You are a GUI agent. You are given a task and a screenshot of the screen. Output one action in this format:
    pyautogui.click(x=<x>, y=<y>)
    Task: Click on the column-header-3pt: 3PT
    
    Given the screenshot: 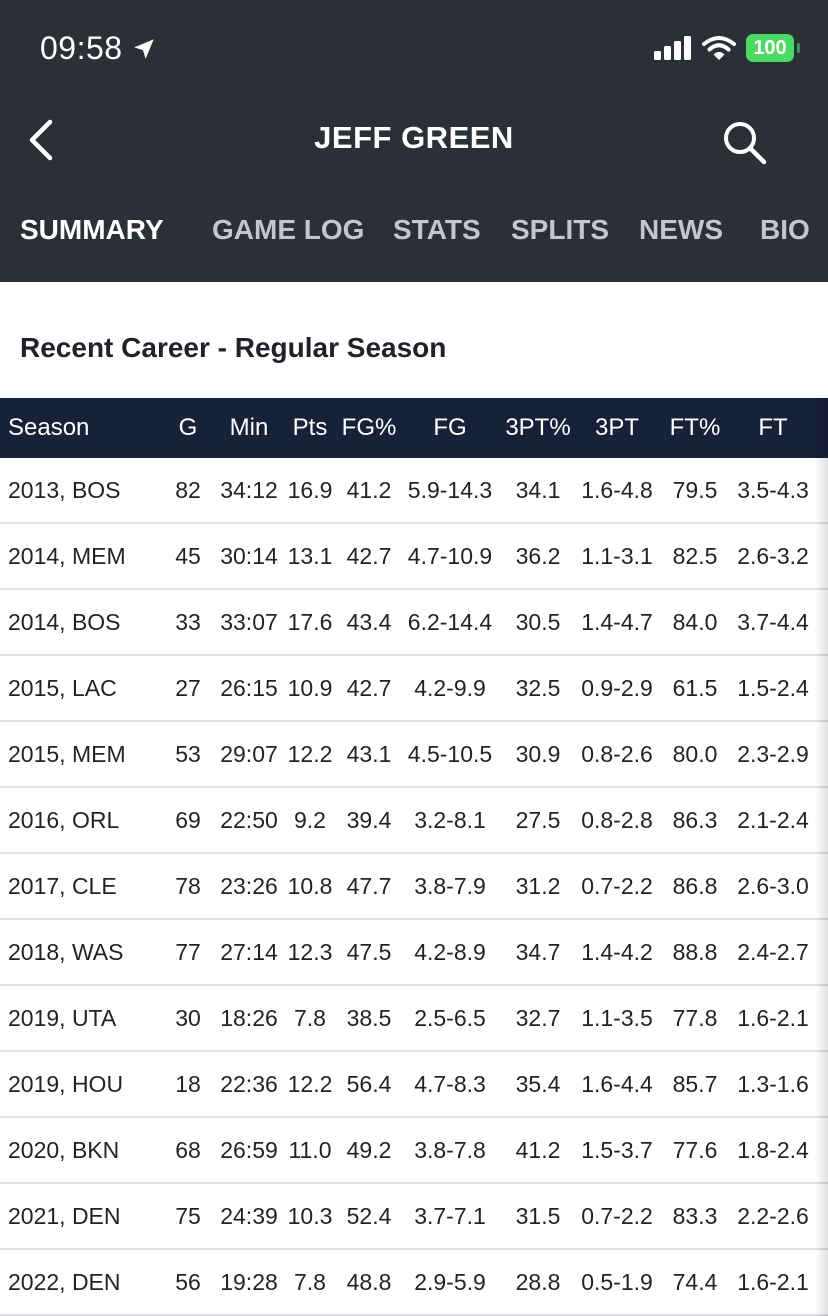 What is the action you would take?
    pyautogui.click(x=616, y=427)
    